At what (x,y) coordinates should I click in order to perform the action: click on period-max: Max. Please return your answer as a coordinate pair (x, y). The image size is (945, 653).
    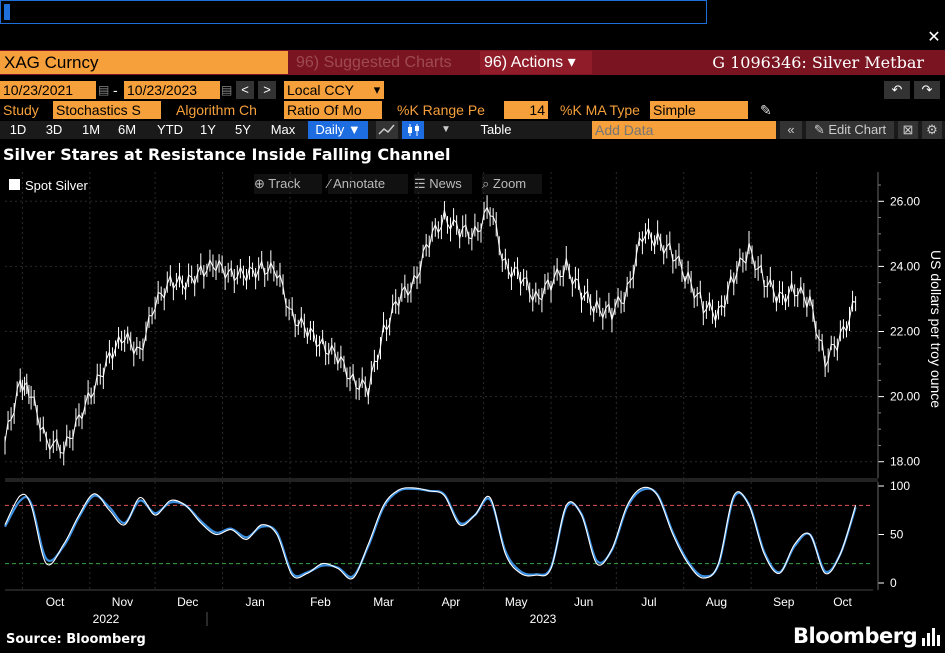
    Looking at the image, I should click on (283, 129).